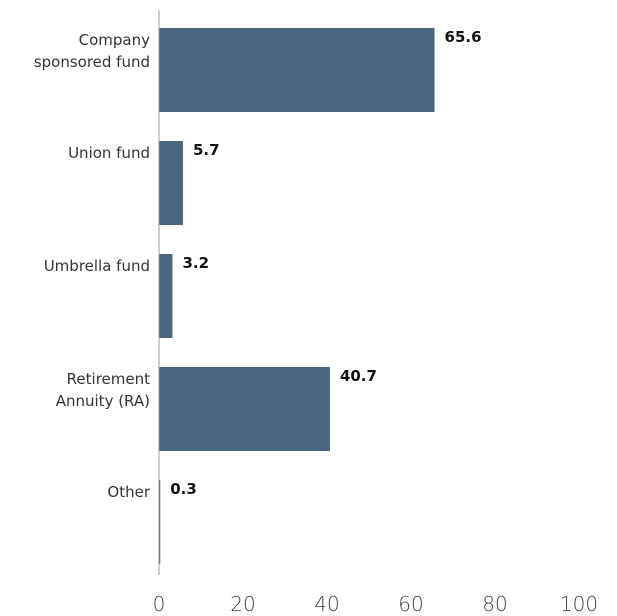 Image resolution: width=617 pixels, height=616 pixels. I want to click on x-tick-label: 100, so click(579, 604).